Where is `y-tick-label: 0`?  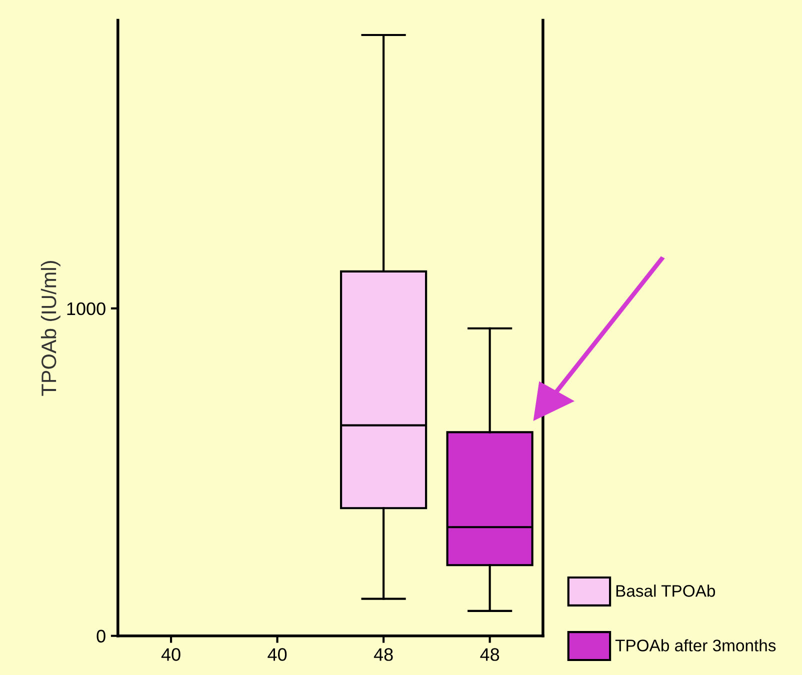
y-tick-label: 0 is located at coordinates (101, 636).